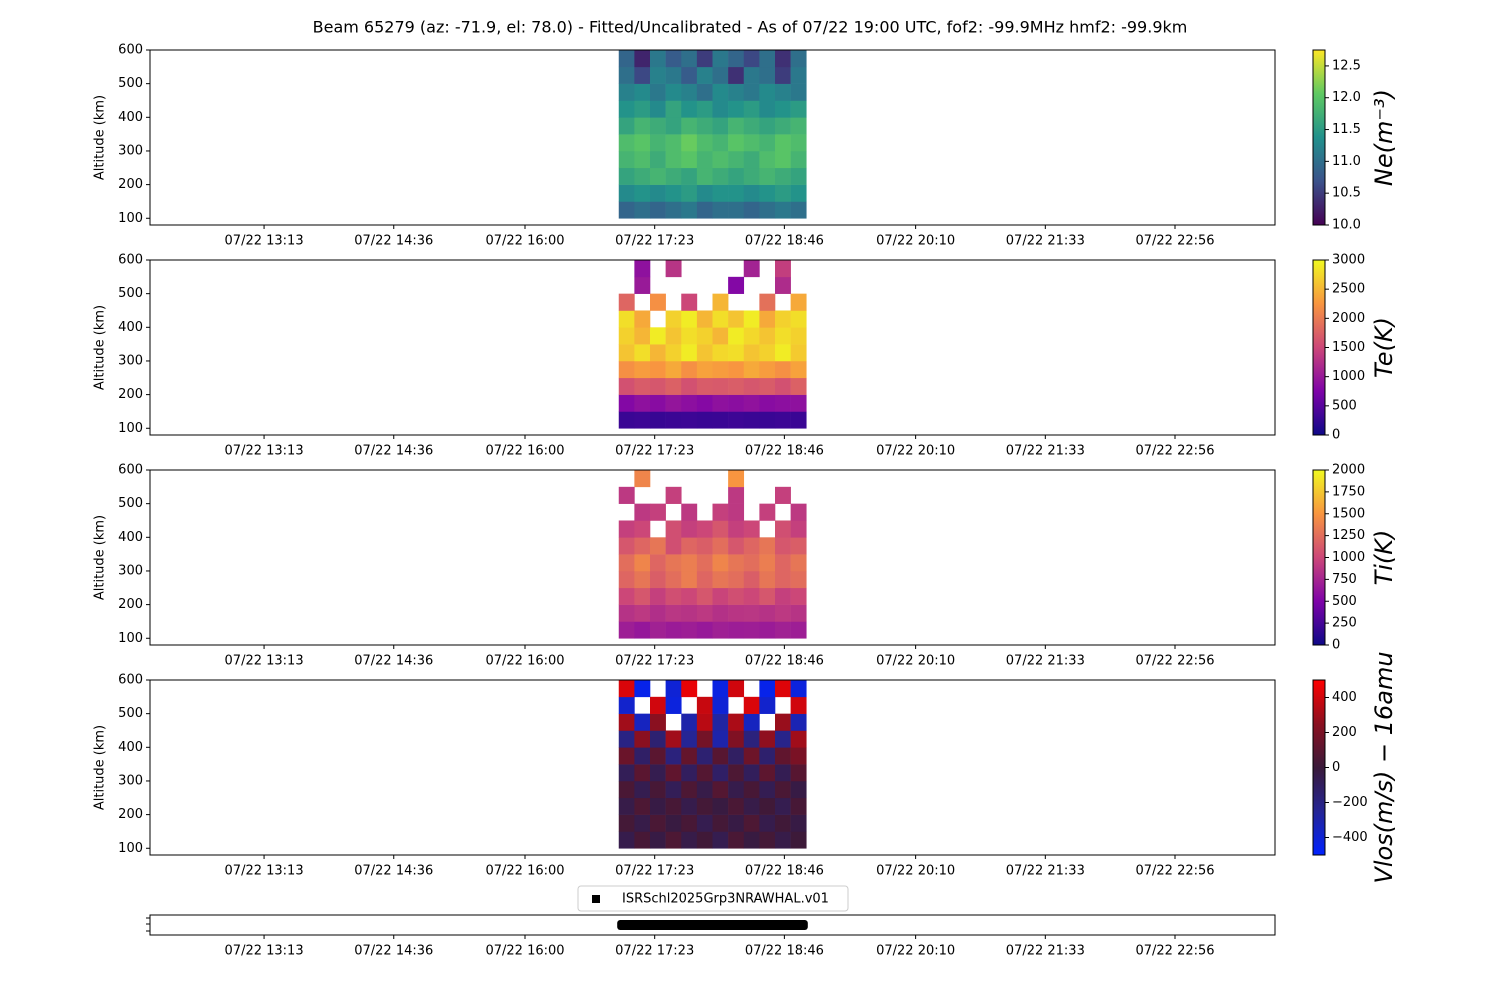  I want to click on colorbar-tick-label: 1000, so click(1348, 557).